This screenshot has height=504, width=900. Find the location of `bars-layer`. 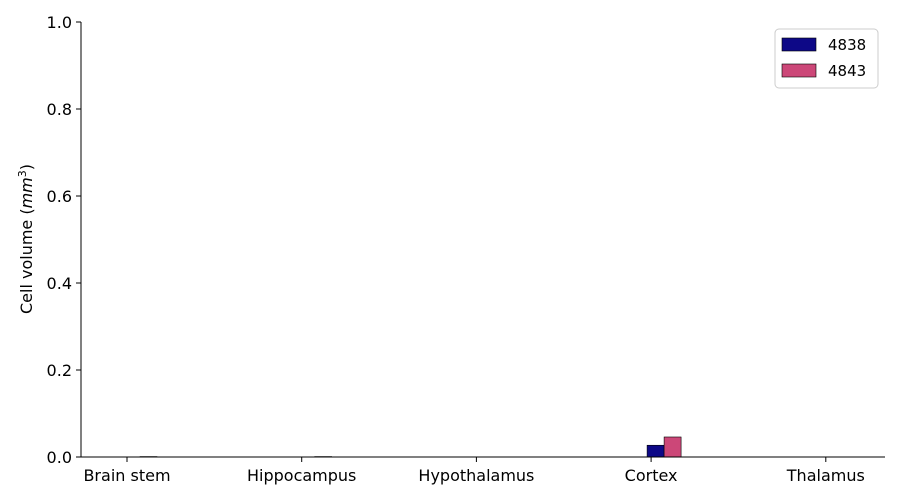

bars-layer is located at coordinates (410, 447).